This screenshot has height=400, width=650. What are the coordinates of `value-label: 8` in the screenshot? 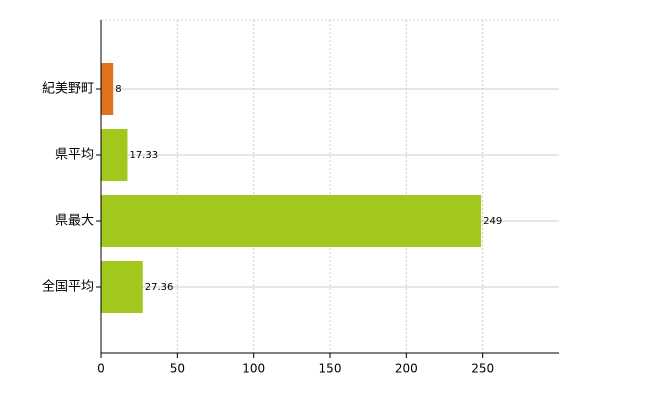 It's located at (118, 89).